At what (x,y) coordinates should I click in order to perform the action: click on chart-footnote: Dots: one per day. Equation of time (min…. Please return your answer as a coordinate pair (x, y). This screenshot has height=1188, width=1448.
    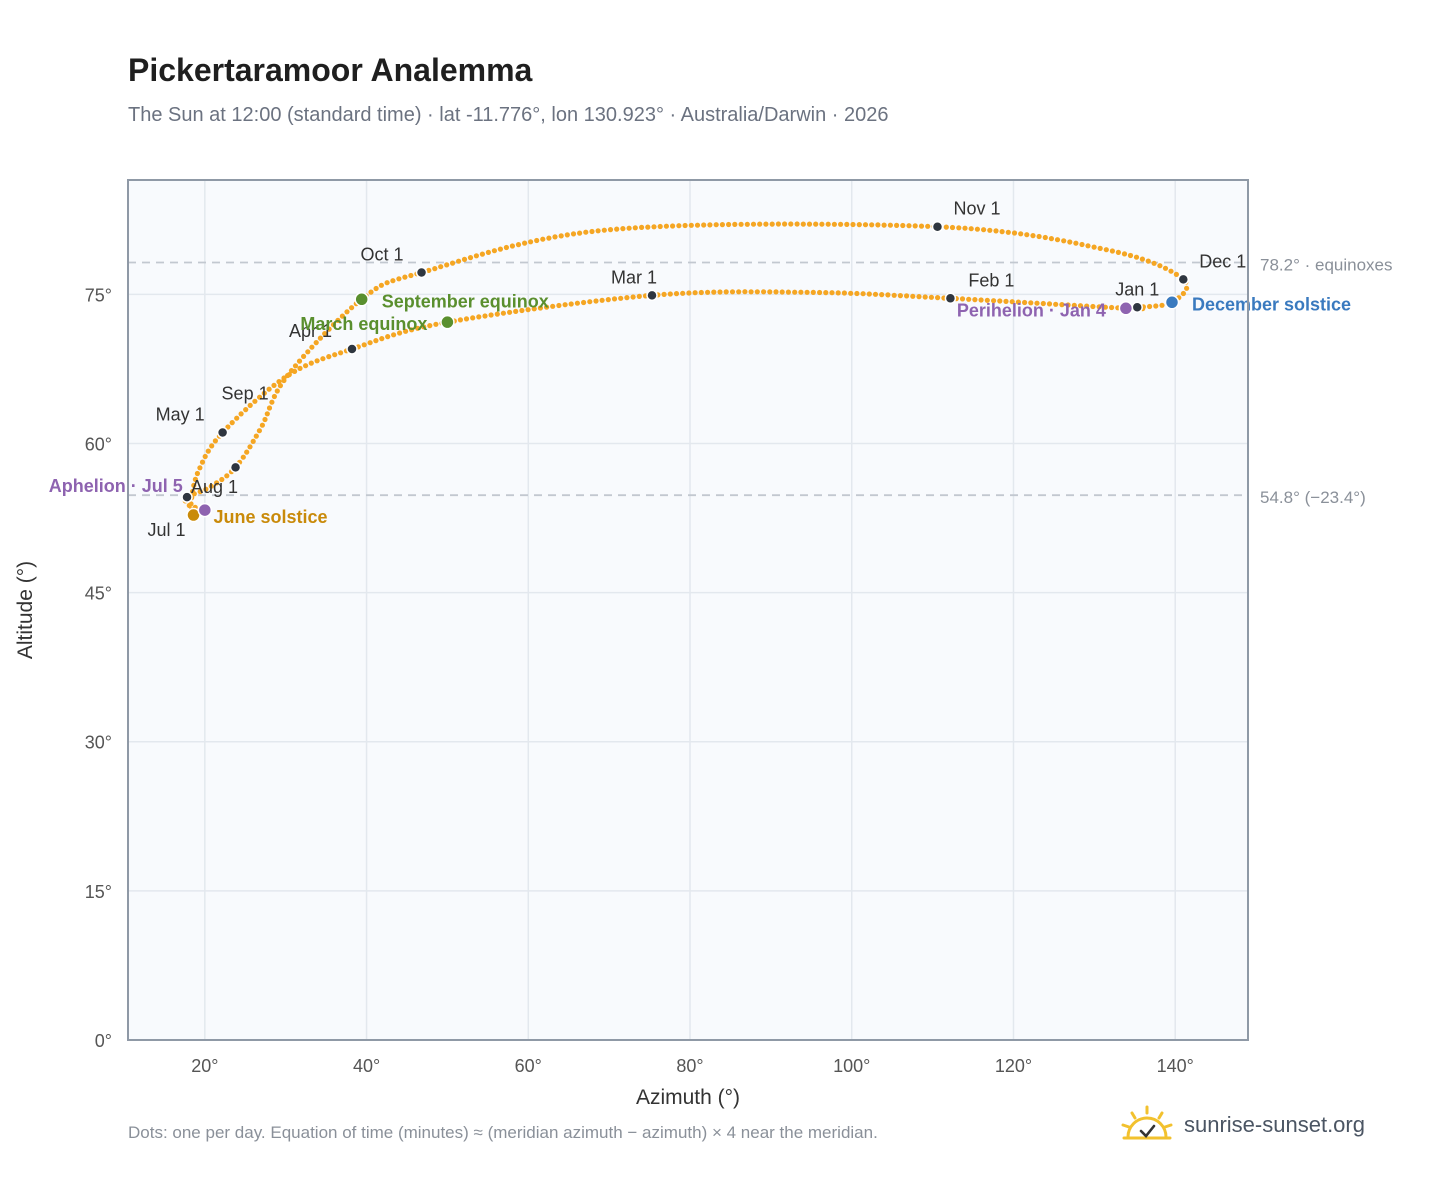
    Looking at the image, I should click on (503, 1132).